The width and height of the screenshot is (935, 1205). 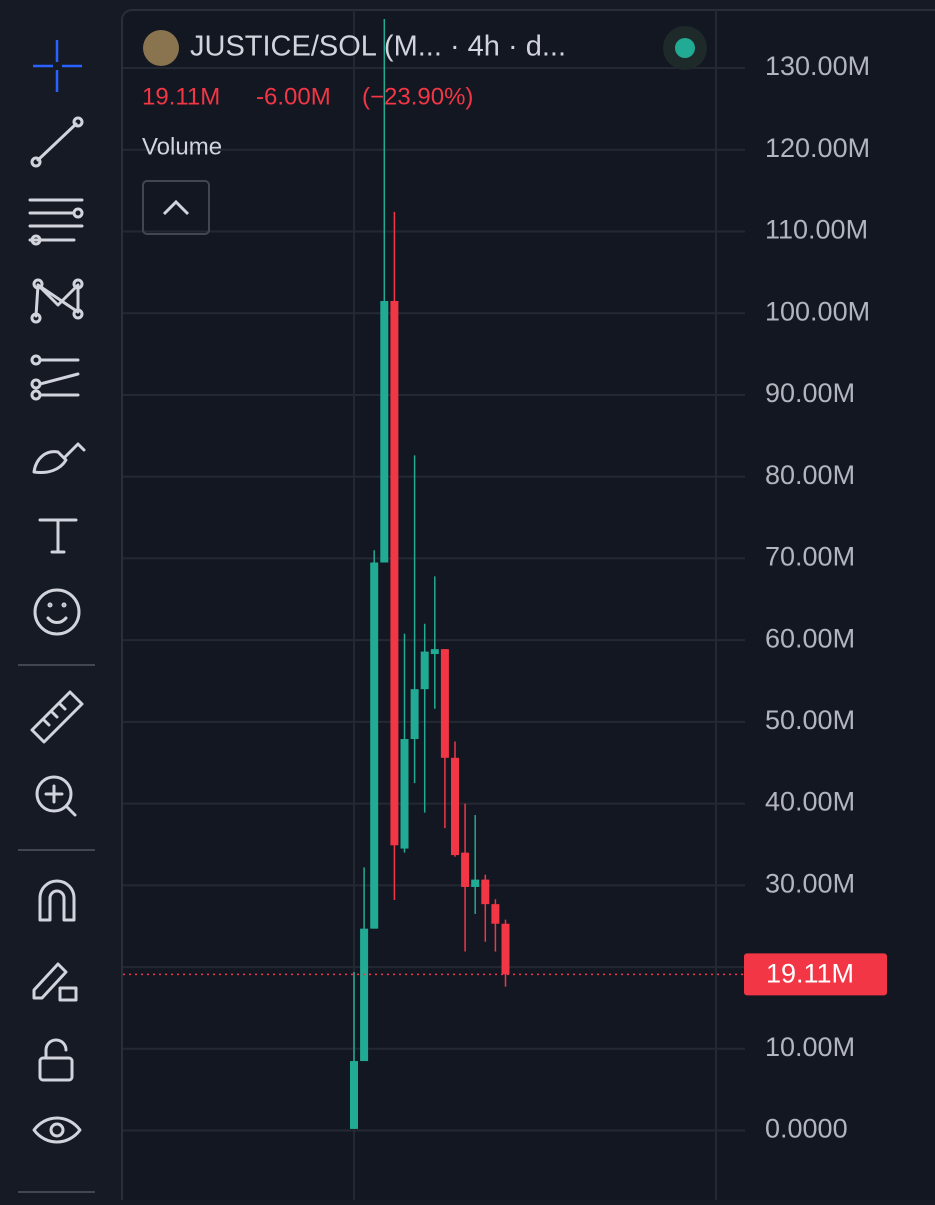 What do you see at coordinates (57, 612) in the screenshot?
I see `emoji-tool` at bounding box center [57, 612].